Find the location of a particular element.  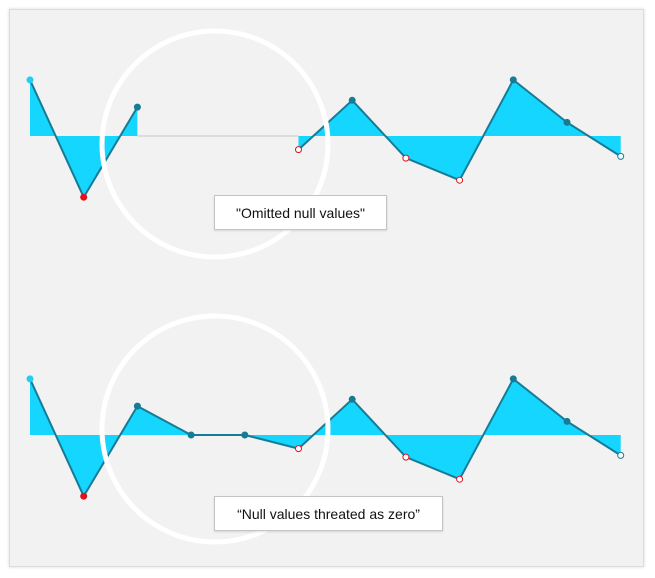

highlight-circle-bottom is located at coordinates (215, 429).